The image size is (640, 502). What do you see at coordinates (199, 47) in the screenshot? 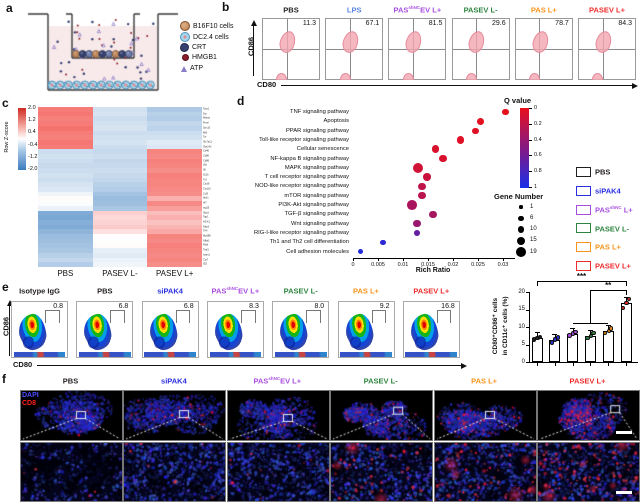
I see `panel-a-legend-label: CRT` at bounding box center [199, 47].